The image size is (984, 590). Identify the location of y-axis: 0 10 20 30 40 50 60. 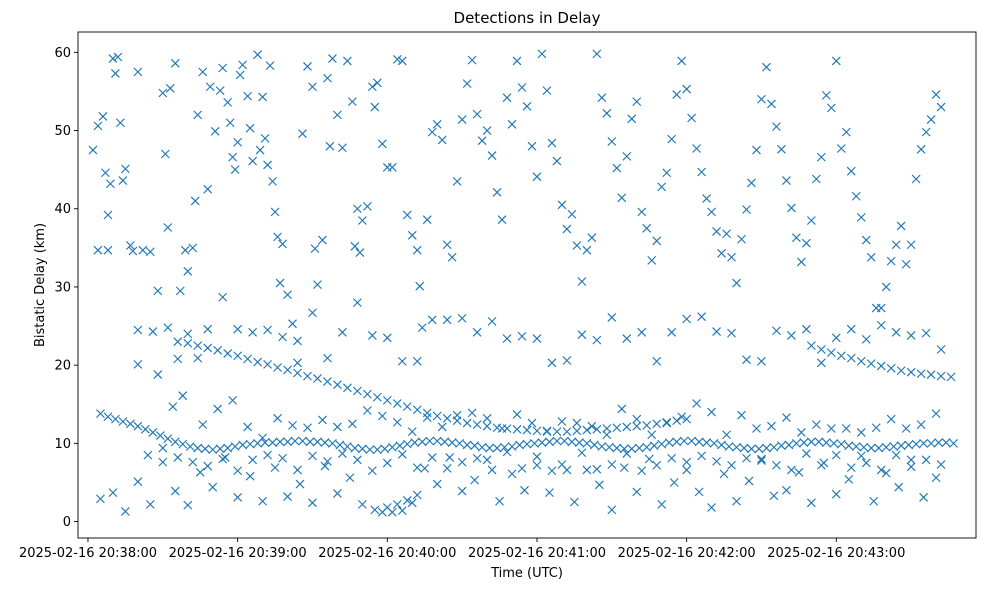
(66, 288).